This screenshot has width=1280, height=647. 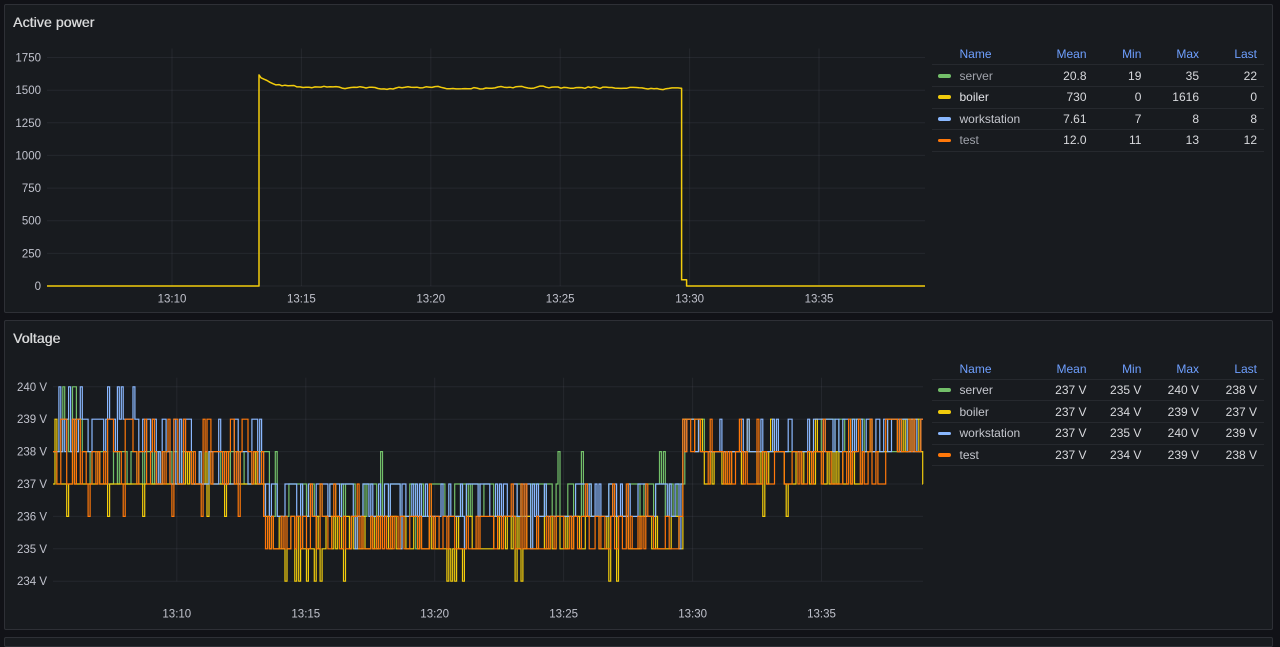 I want to click on svg-text: 0, so click(x=38, y=287).